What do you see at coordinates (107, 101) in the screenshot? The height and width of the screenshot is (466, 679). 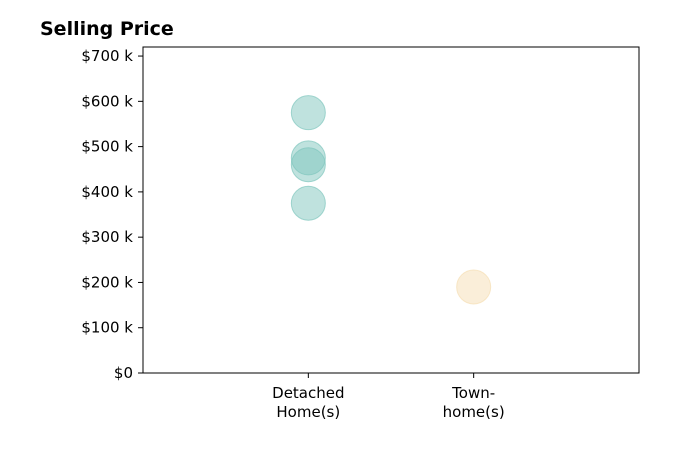 I see `y-tick-label: $600 k` at bounding box center [107, 101].